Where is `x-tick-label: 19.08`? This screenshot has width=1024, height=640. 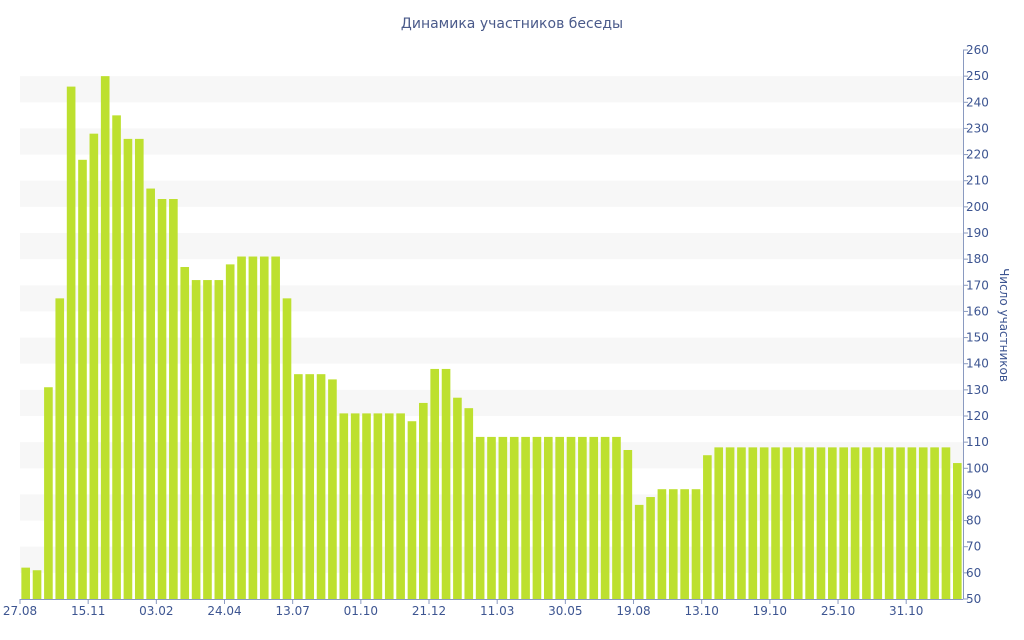 x-tick-label: 19.08 is located at coordinates (633, 611).